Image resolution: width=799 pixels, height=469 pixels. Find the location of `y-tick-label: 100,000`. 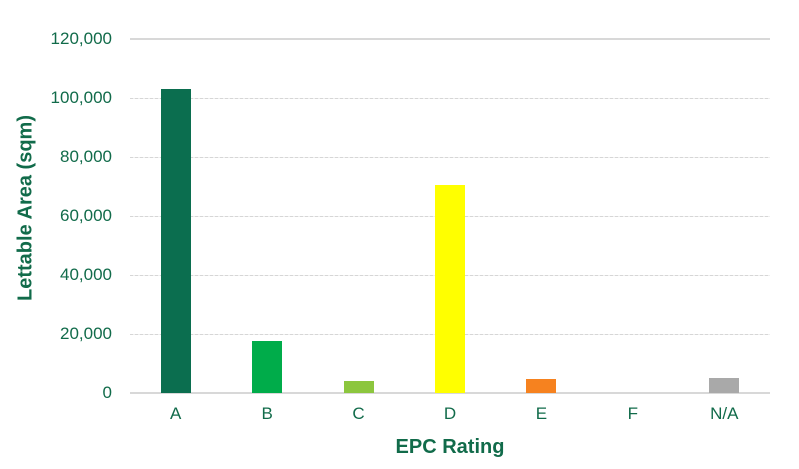

y-tick-label: 100,000 is located at coordinates (81, 97).